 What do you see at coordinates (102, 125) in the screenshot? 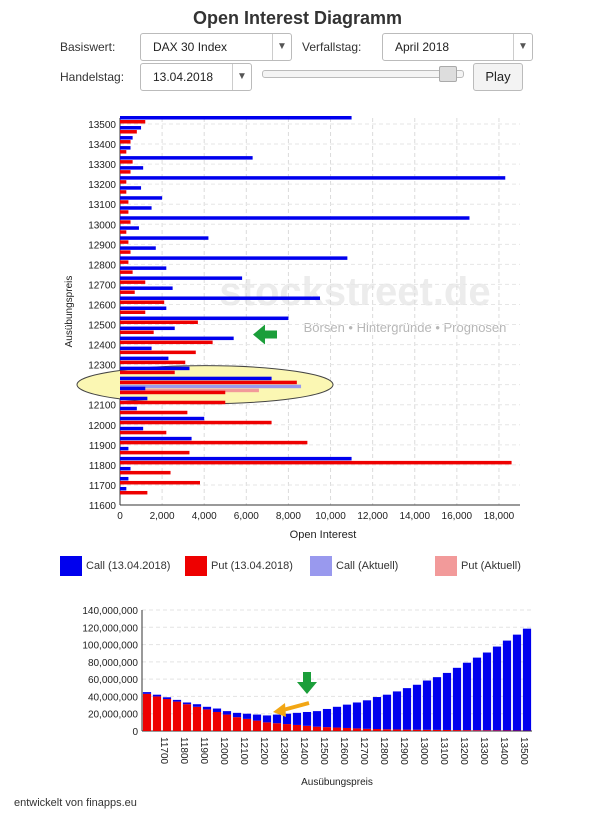
I see `y-tick-label: 13500` at bounding box center [102, 125].